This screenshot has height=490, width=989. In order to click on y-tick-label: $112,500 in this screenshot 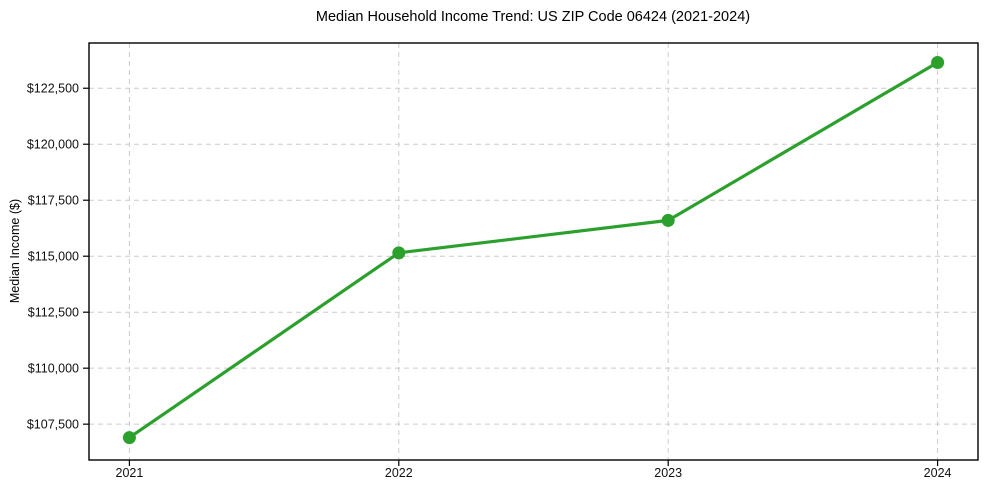, I will do `click(53, 312)`.